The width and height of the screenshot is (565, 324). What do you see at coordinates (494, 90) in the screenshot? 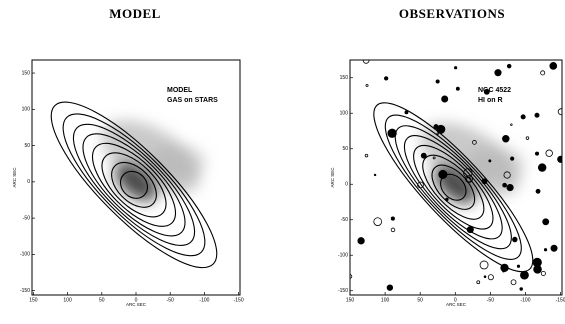
I see `panel-label: NGC 4522` at bounding box center [494, 90].